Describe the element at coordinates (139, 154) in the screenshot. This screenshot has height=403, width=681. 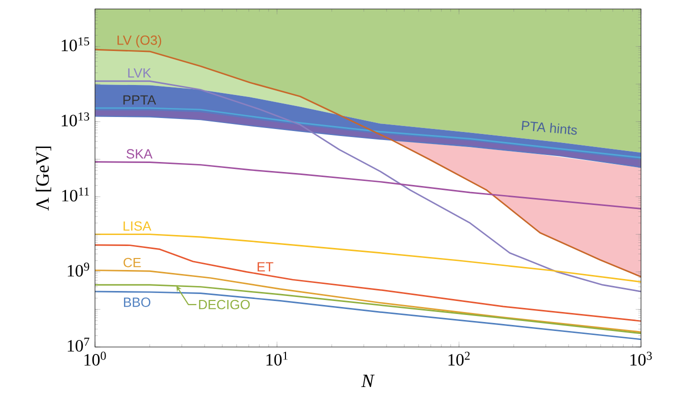
I see `series-label: SKA` at that location.